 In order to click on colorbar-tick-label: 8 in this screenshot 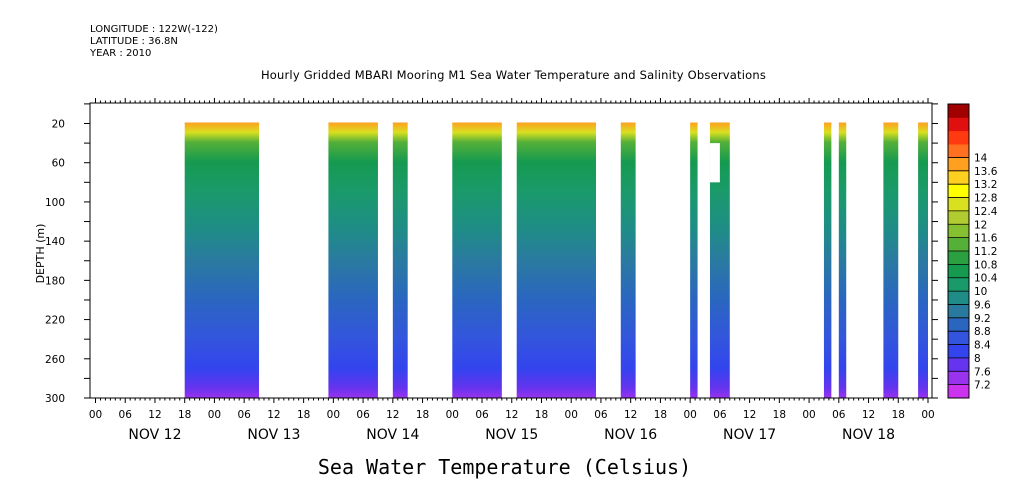, I will do `click(977, 359)`.